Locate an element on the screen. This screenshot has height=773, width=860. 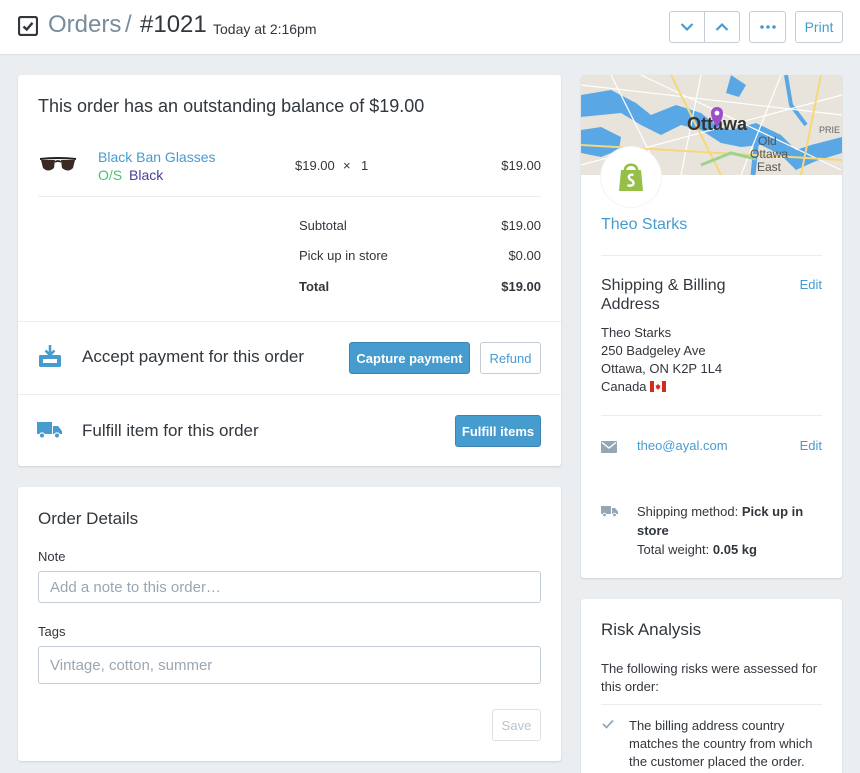
more-actions-button is located at coordinates (767, 27).